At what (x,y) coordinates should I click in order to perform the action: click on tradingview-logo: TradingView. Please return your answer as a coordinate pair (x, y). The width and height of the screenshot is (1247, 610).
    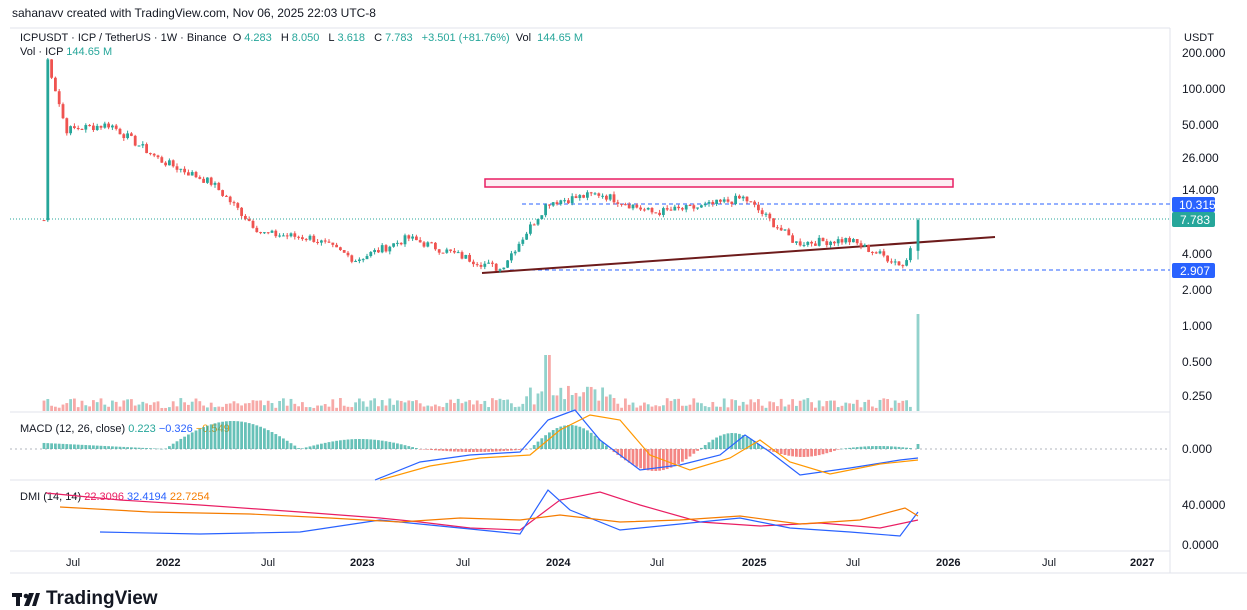
    Looking at the image, I should click on (85, 599).